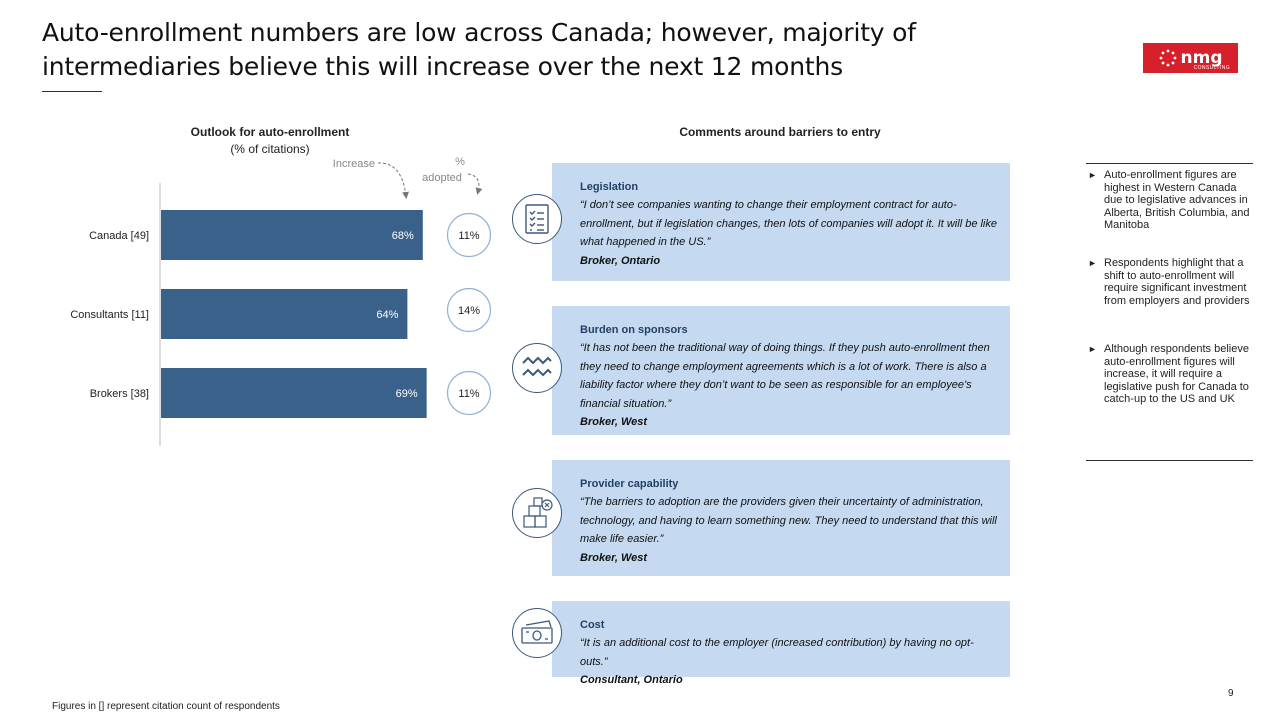  I want to click on category-tick-label: Brokers [38], so click(119, 394).